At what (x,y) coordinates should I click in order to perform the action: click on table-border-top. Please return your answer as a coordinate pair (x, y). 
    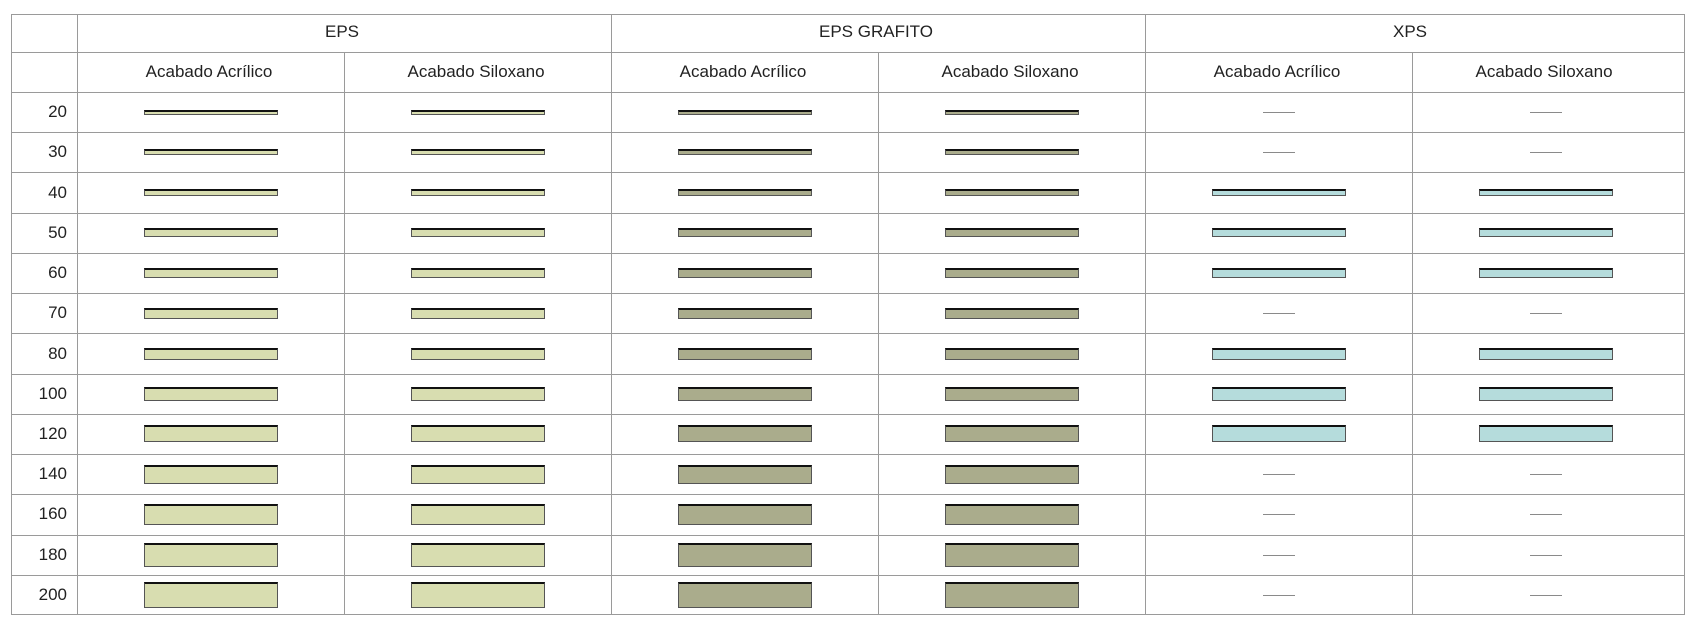
    Looking at the image, I should click on (848, 14).